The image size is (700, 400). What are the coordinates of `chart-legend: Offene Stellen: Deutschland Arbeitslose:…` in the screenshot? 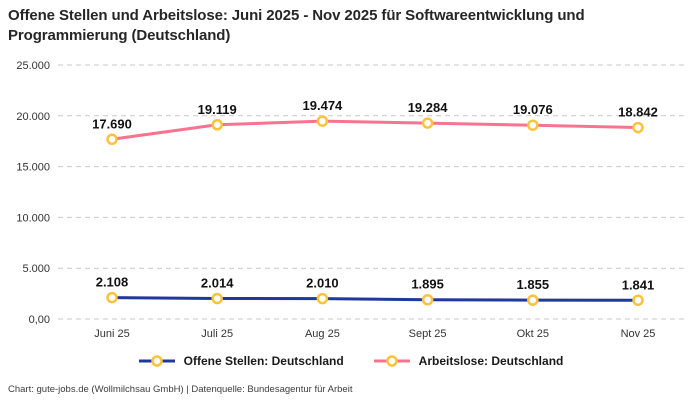 It's located at (350, 361).